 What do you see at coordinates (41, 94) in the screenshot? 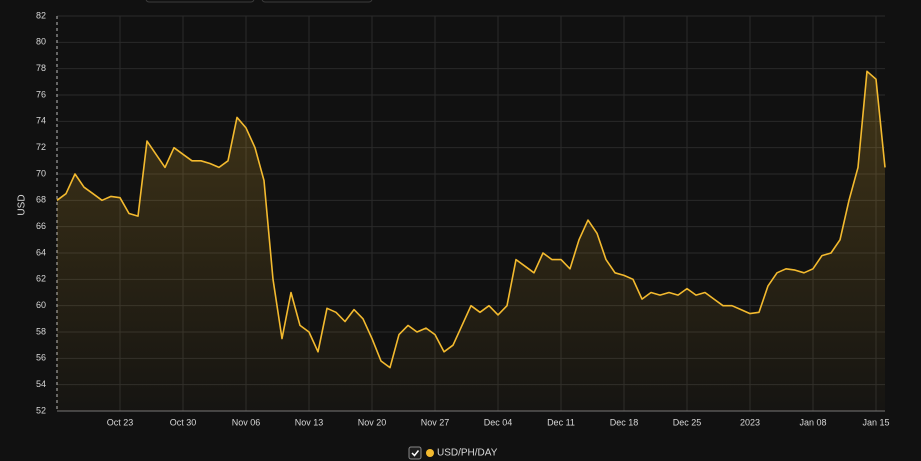
I see `y-tick-label: 76` at bounding box center [41, 94].